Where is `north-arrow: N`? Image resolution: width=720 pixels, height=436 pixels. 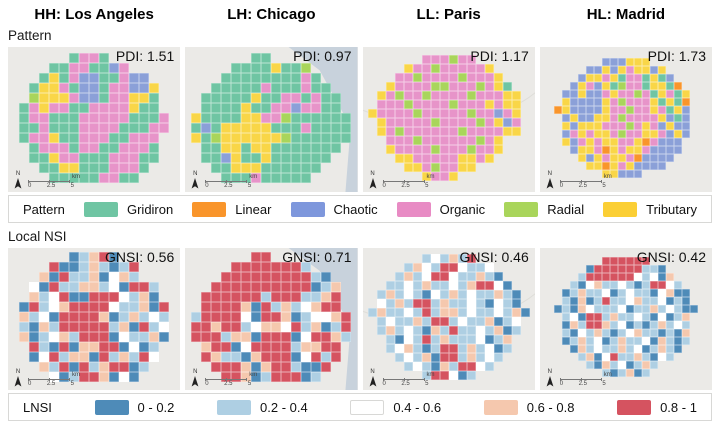 north-arrow: N is located at coordinates (195, 378).